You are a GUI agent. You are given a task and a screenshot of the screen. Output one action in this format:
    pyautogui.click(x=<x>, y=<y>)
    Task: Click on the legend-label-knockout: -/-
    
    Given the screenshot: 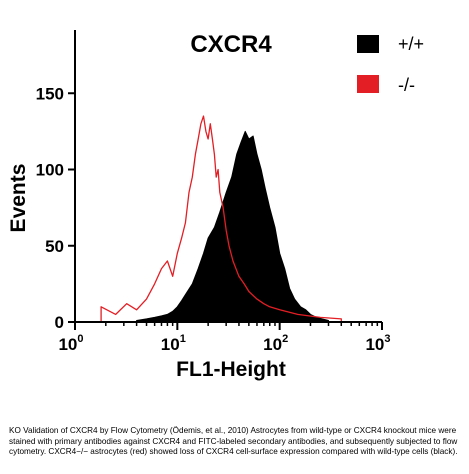 What is the action you would take?
    pyautogui.click(x=406, y=85)
    